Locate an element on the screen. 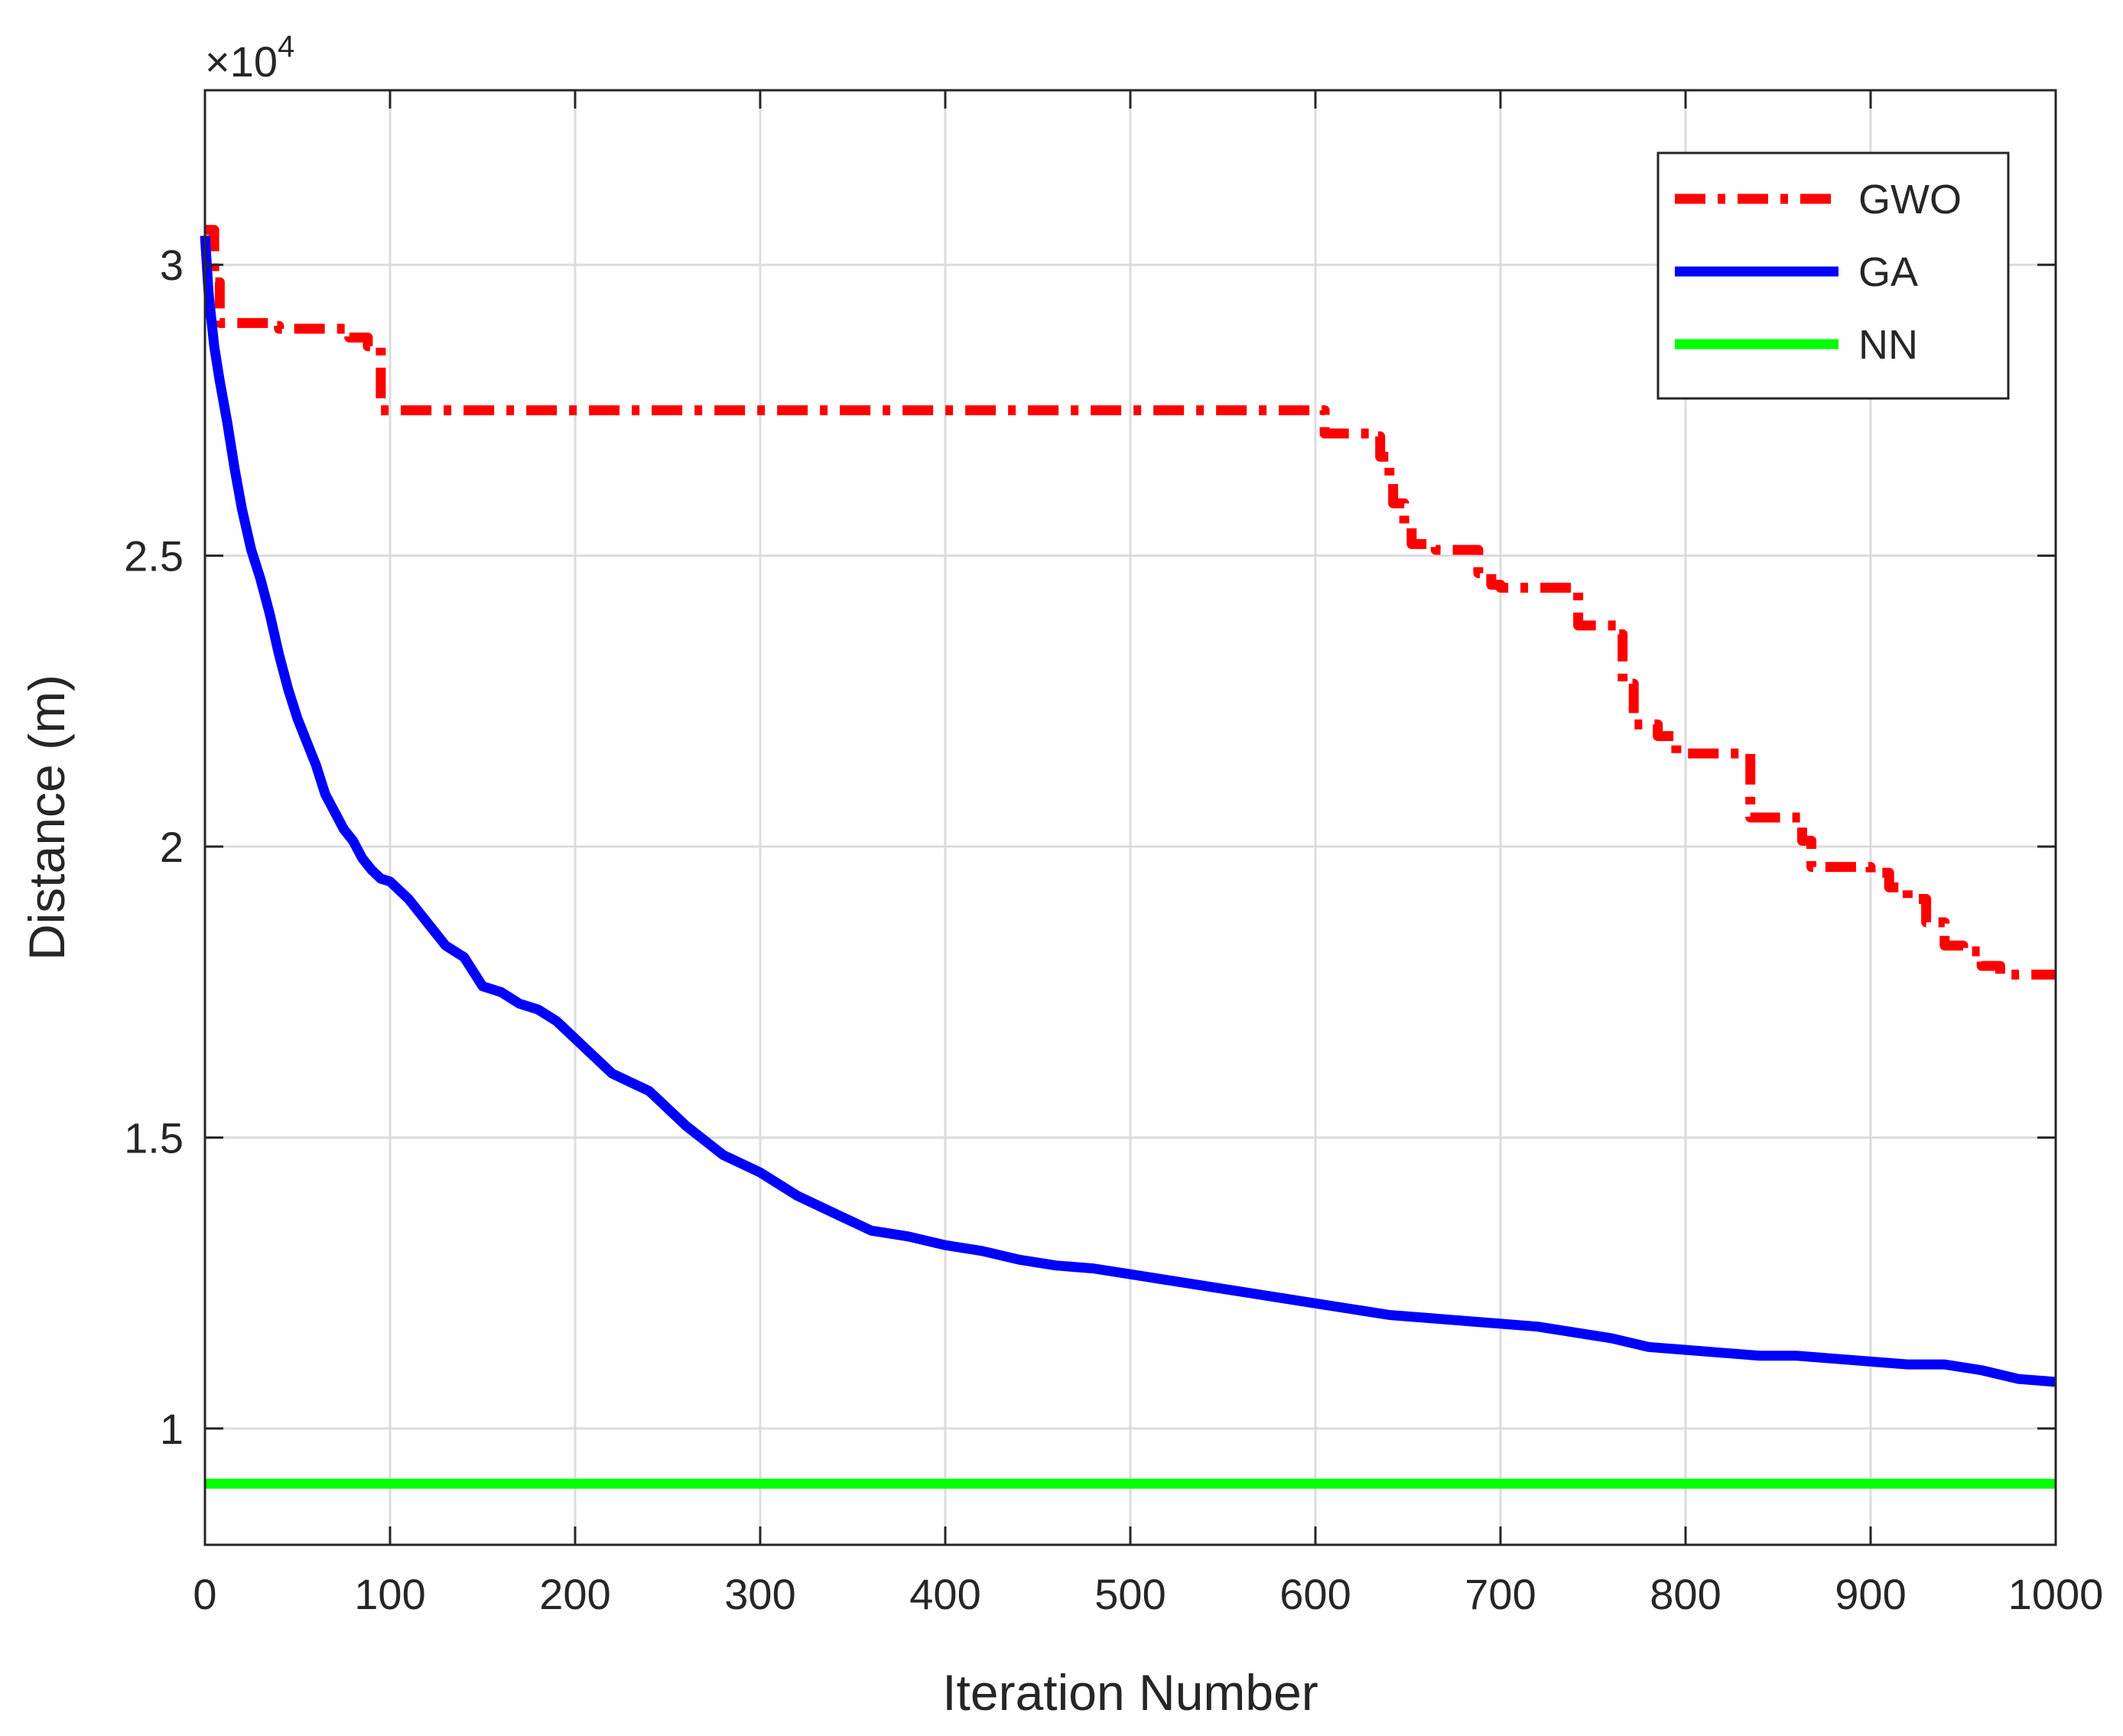 Image resolution: width=2123 pixels, height=1736 pixels. legend-label-ga: GA is located at coordinates (1888, 272).